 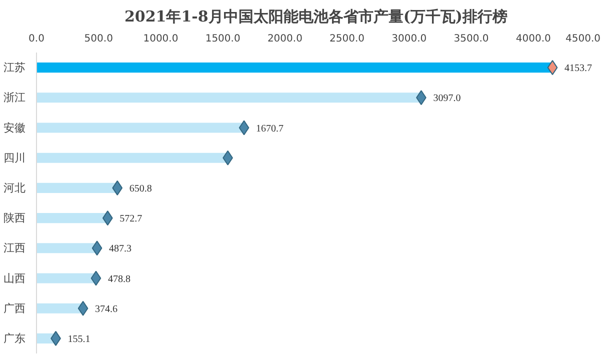 I want to click on y-tick-label: 广西, so click(x=15, y=308).